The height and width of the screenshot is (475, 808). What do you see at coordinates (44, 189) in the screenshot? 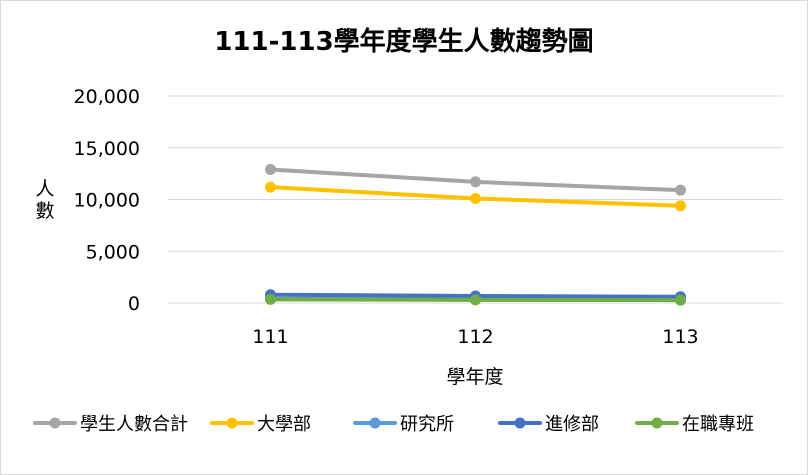
I see `y-axis-title-char: 人` at bounding box center [44, 189].